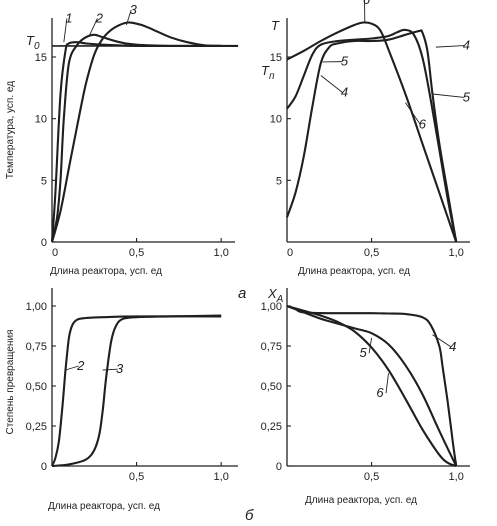 This screenshot has width=497, height=526. What do you see at coordinates (249, 515) in the screenshot?
I see `panel-label-b: б` at bounding box center [249, 515].